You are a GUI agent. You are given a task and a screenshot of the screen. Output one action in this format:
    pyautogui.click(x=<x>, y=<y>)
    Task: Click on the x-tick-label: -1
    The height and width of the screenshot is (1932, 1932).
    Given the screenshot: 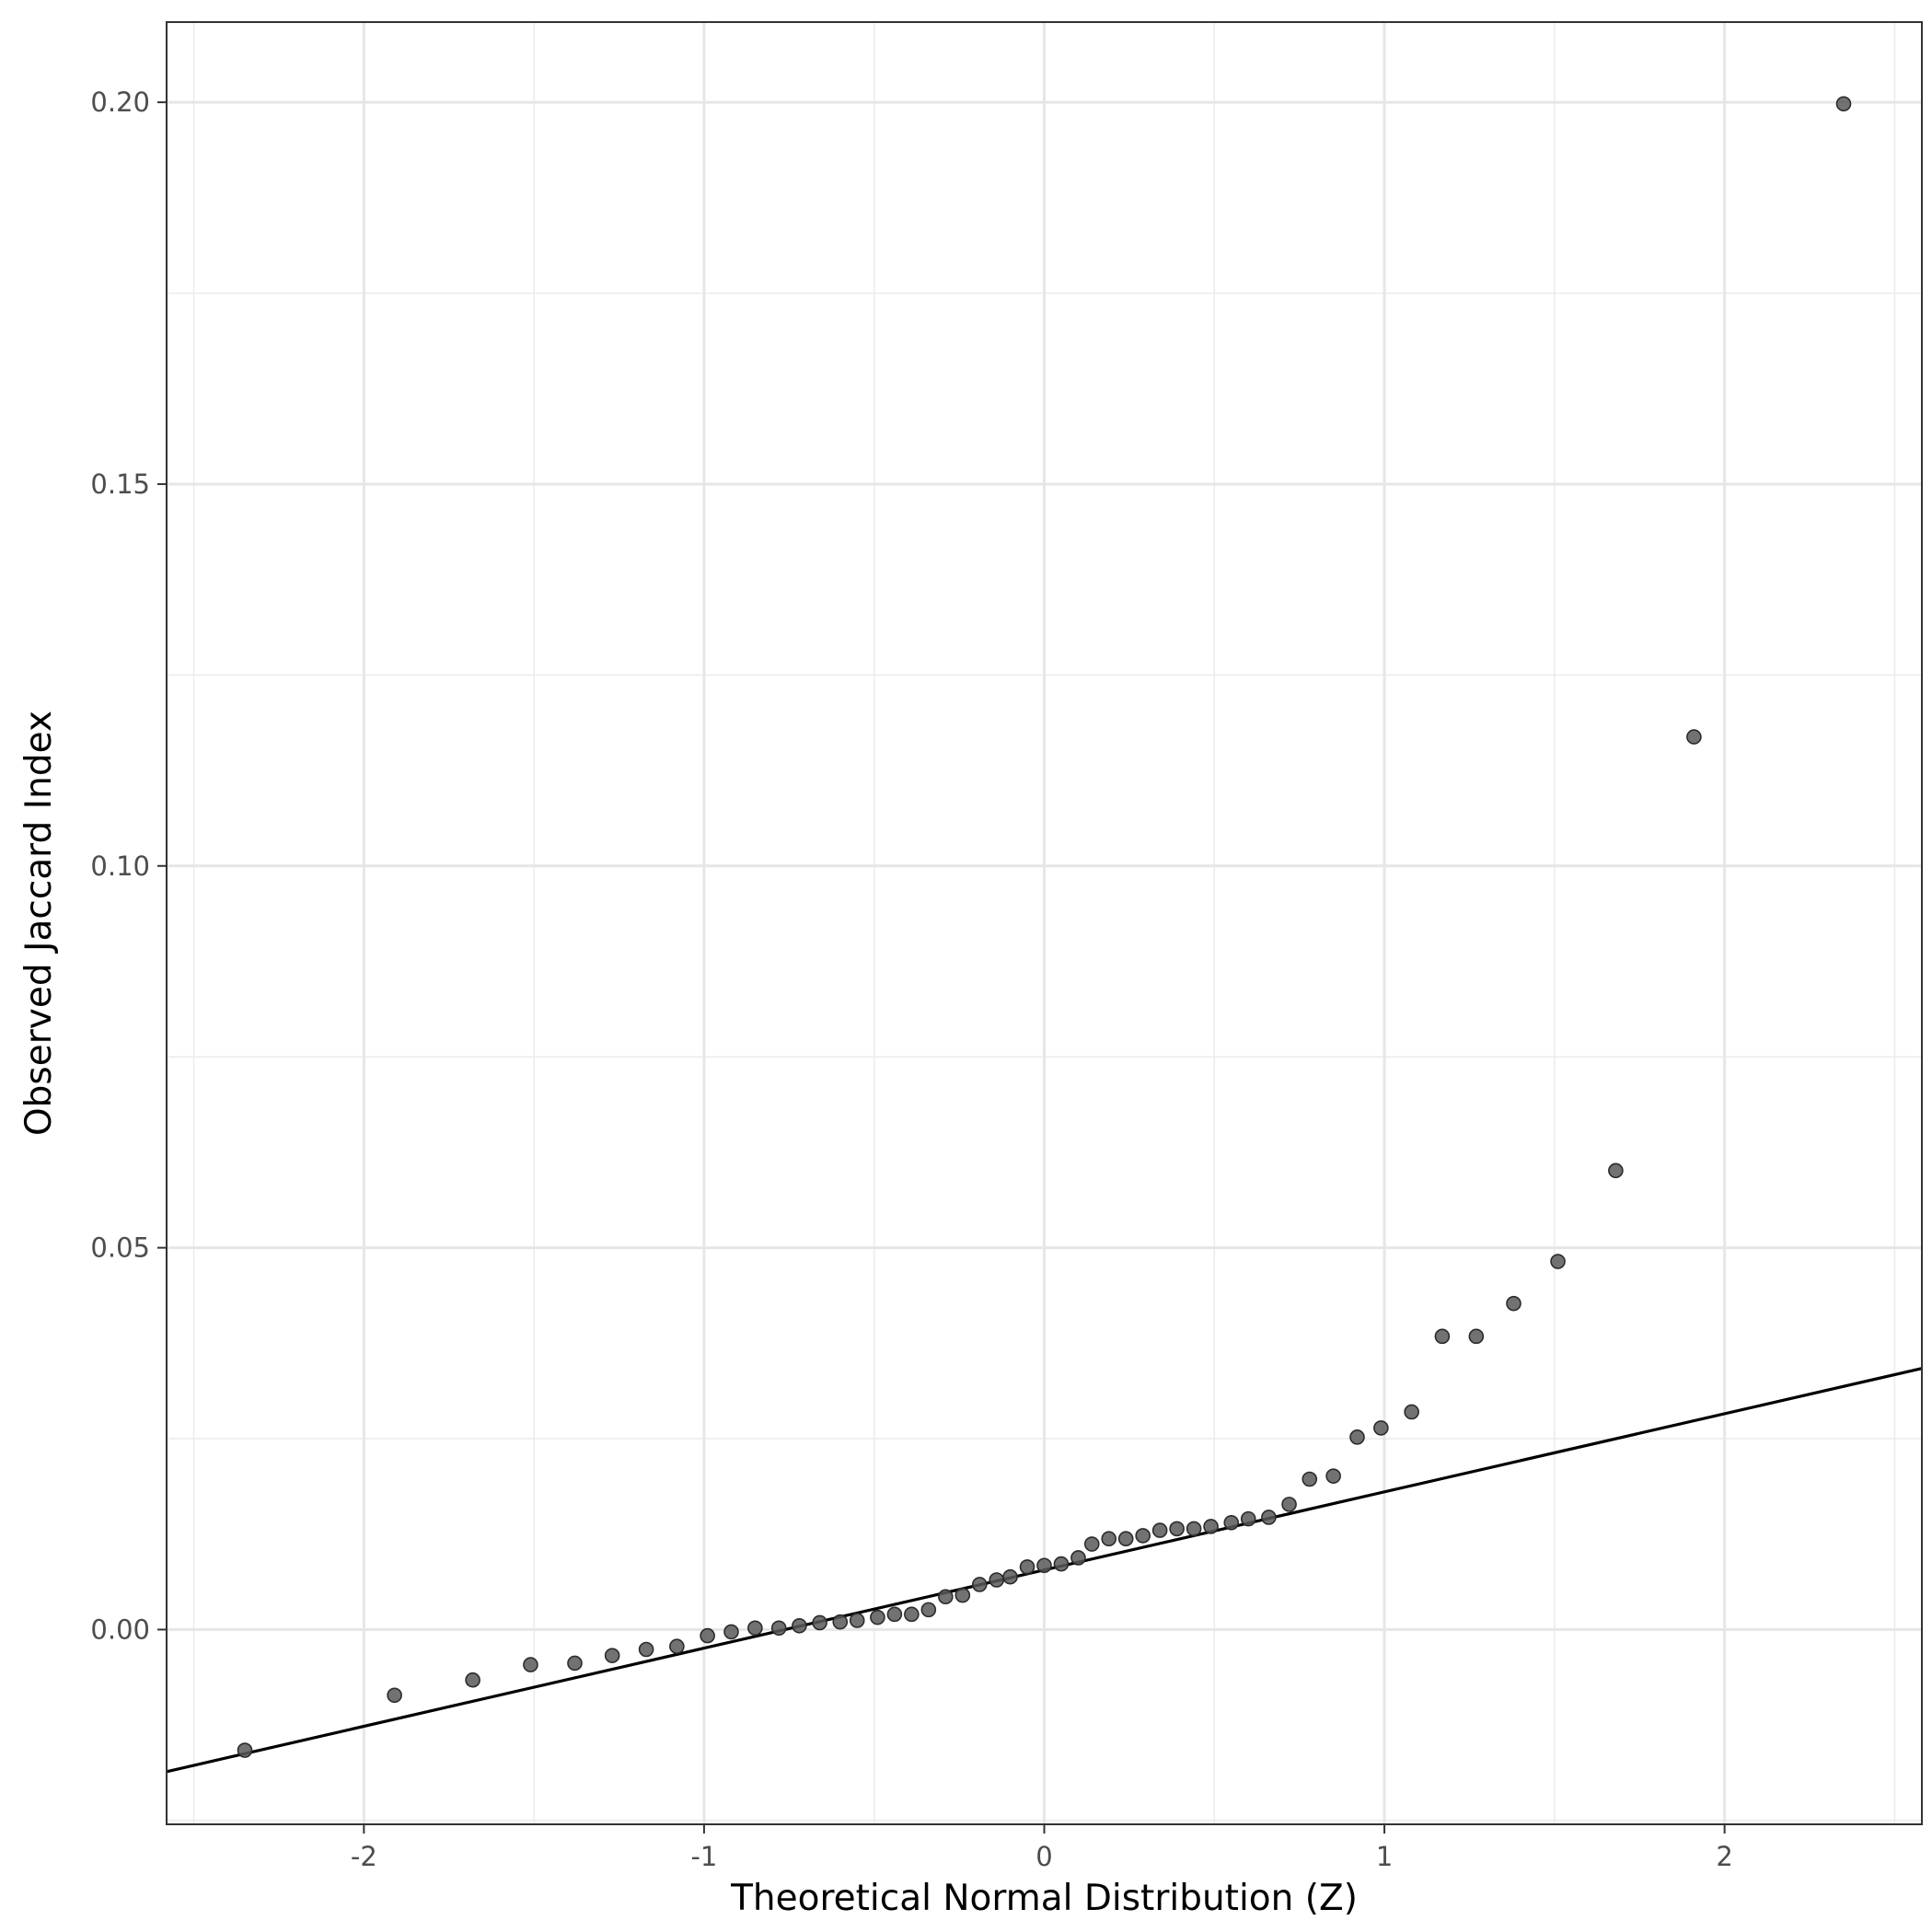 What is the action you would take?
    pyautogui.click(x=704, y=1857)
    